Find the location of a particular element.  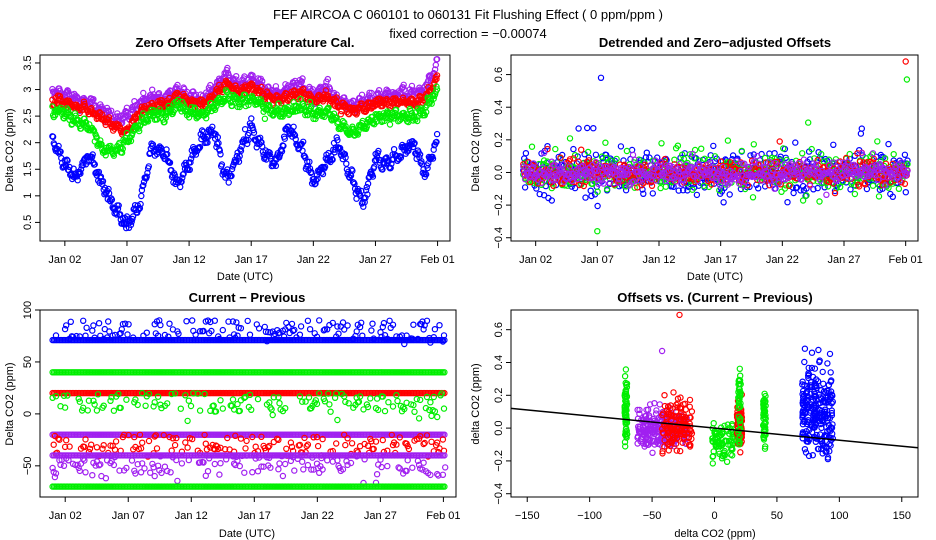

band-blue-base is located at coordinates (248, 340).